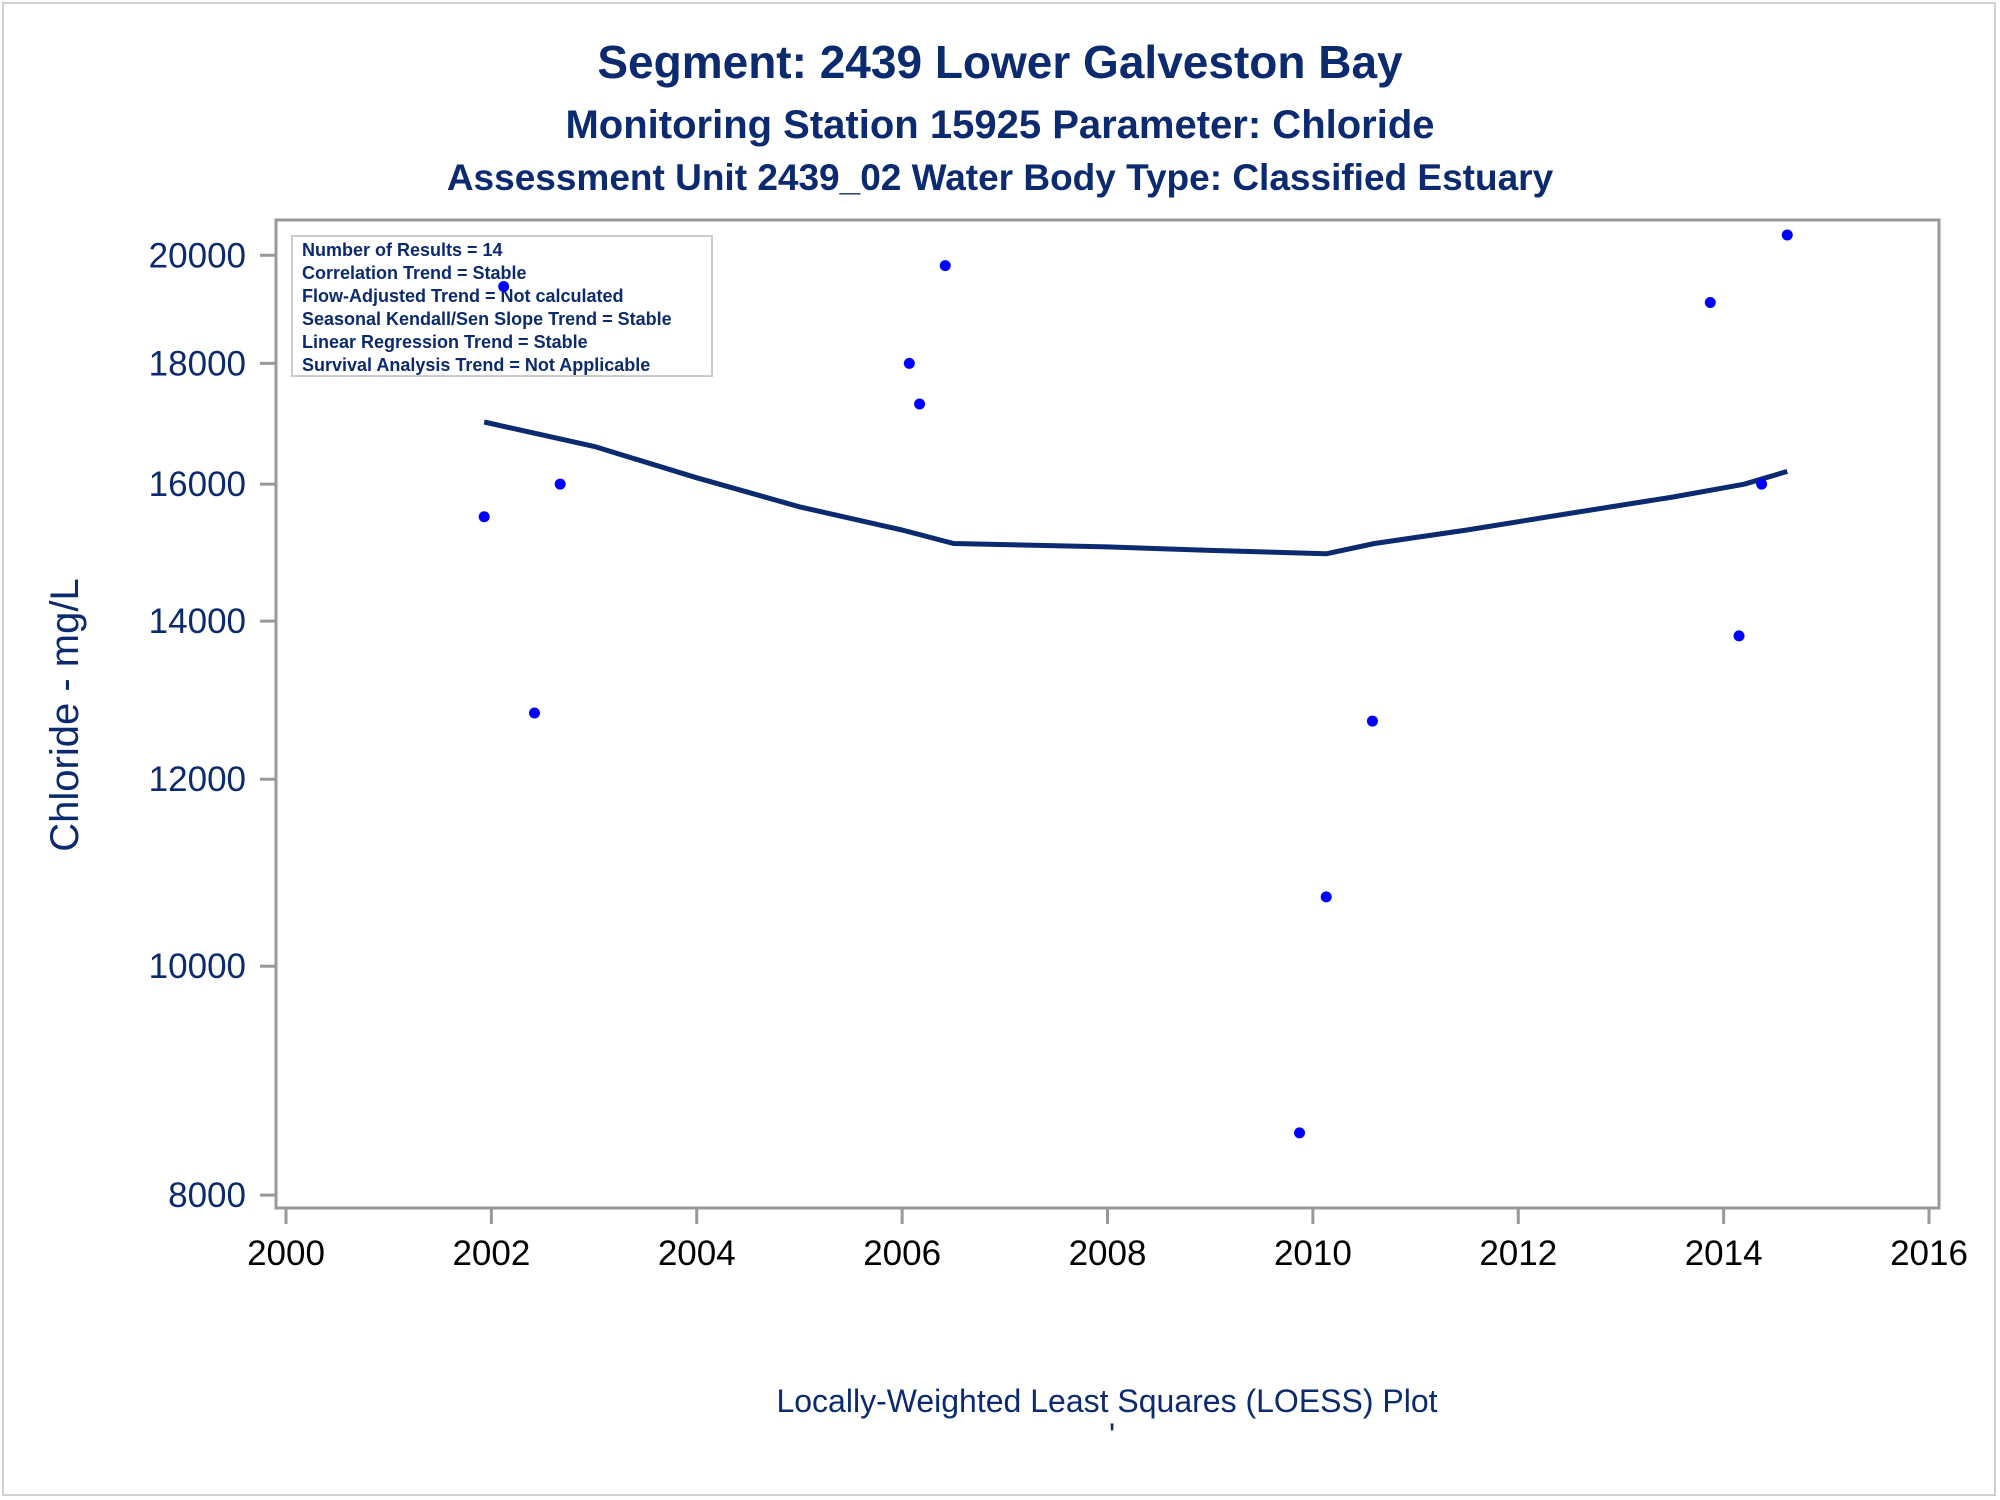 The height and width of the screenshot is (1500, 2000). What do you see at coordinates (1112, 1435) in the screenshot?
I see `footnote-mark: '` at bounding box center [1112, 1435].